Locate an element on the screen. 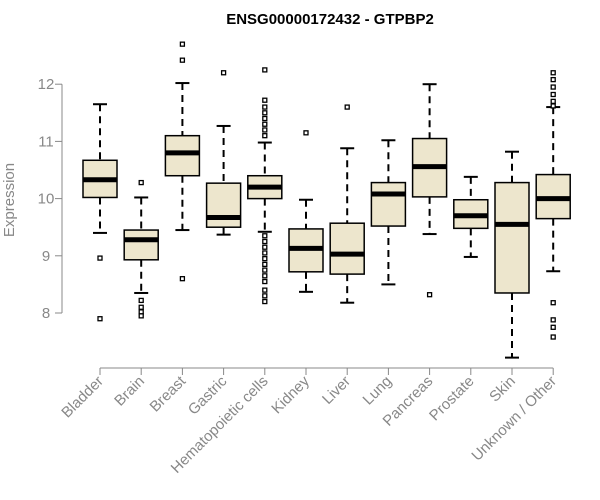  box-prostate is located at coordinates (471, 216).